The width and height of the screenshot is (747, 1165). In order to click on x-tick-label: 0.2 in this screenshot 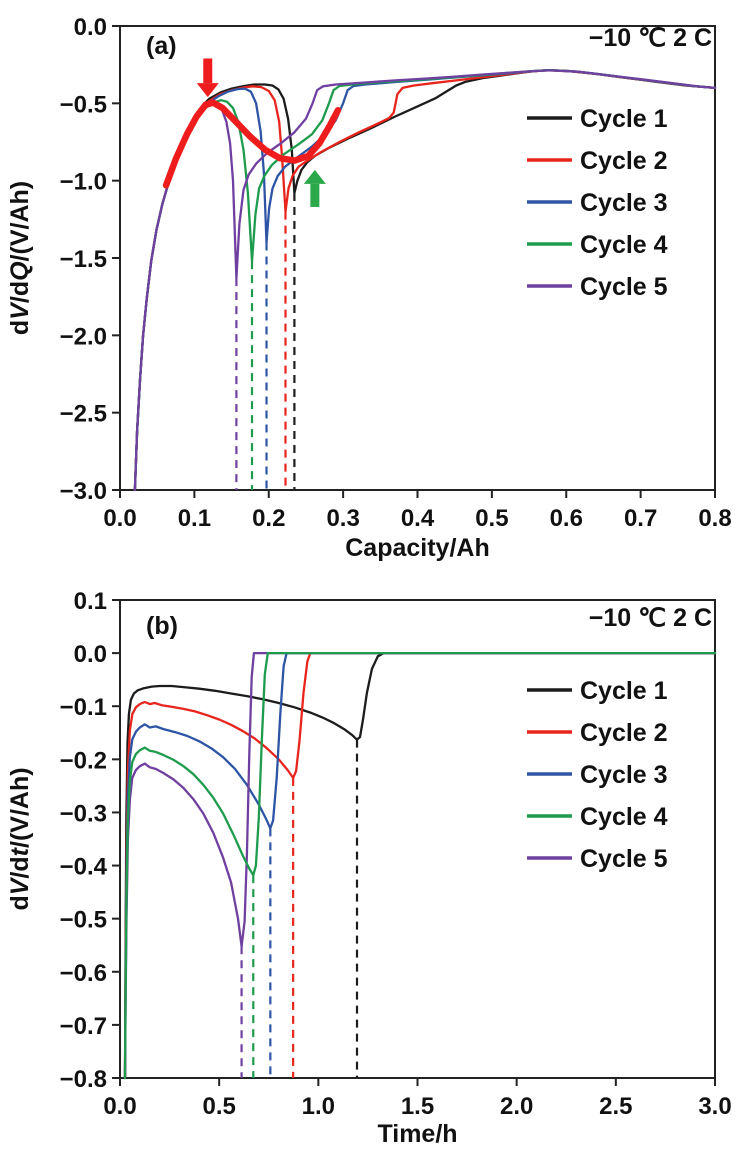, I will do `click(268, 518)`.